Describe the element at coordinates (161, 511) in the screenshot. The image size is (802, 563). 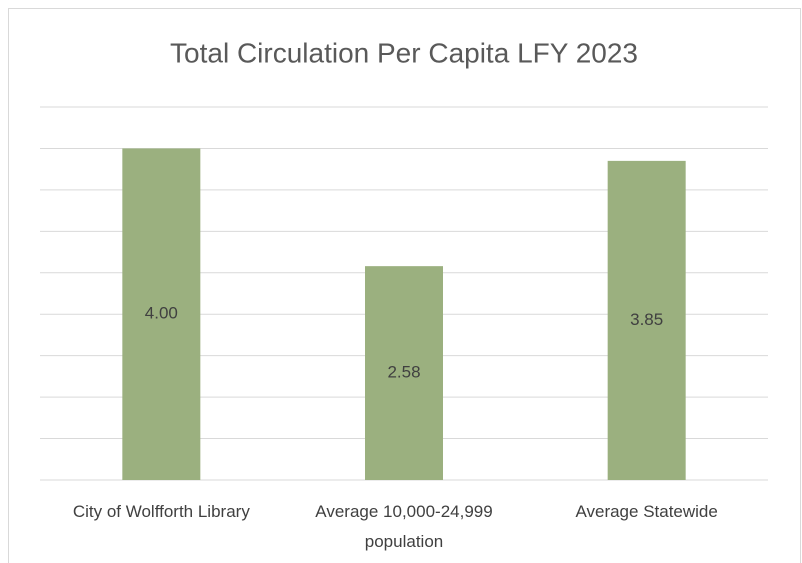
I see `x-tick-label: City of Wolfforth Library` at that location.